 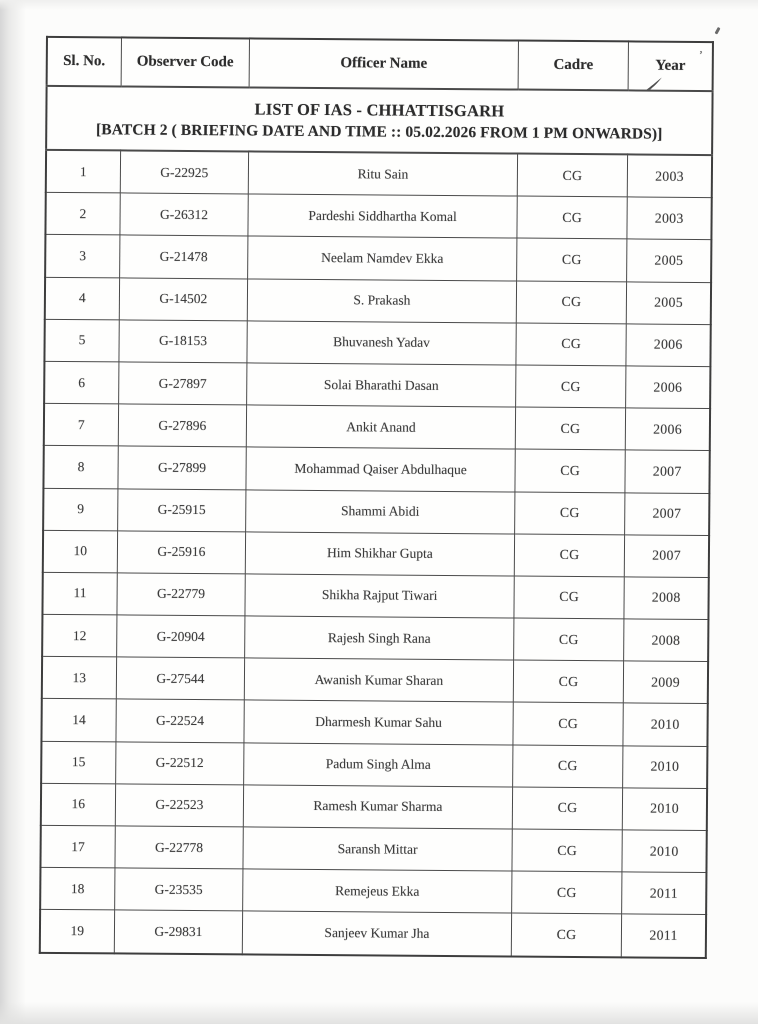 What do you see at coordinates (381, 385) in the screenshot?
I see `cell-officer-name: Solai Bharathi Dasan` at bounding box center [381, 385].